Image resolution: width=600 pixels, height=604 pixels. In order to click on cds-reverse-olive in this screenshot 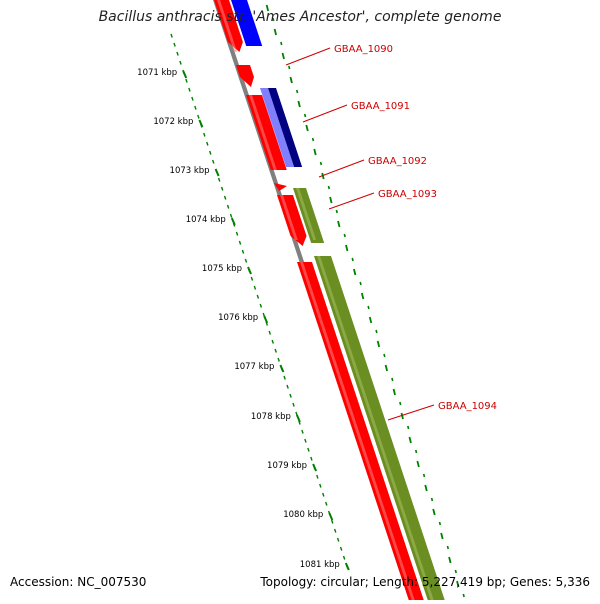, I will do `click(379, 428)`.